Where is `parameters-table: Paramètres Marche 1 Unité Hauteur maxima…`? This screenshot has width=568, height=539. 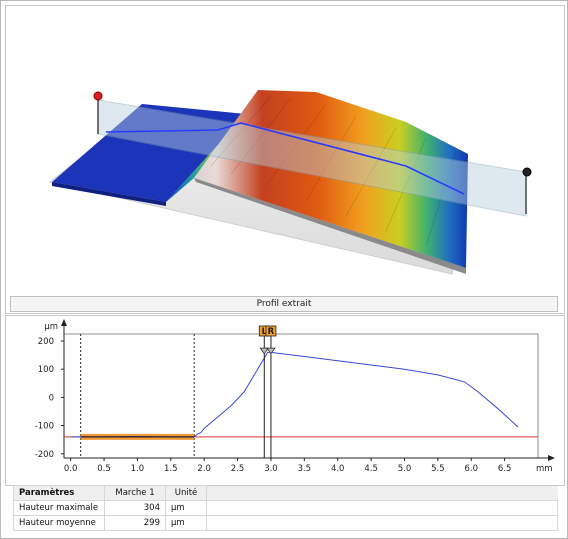 parameters-table: Paramètres Marche 1 Unité Hauteur maxima… is located at coordinates (285, 508).